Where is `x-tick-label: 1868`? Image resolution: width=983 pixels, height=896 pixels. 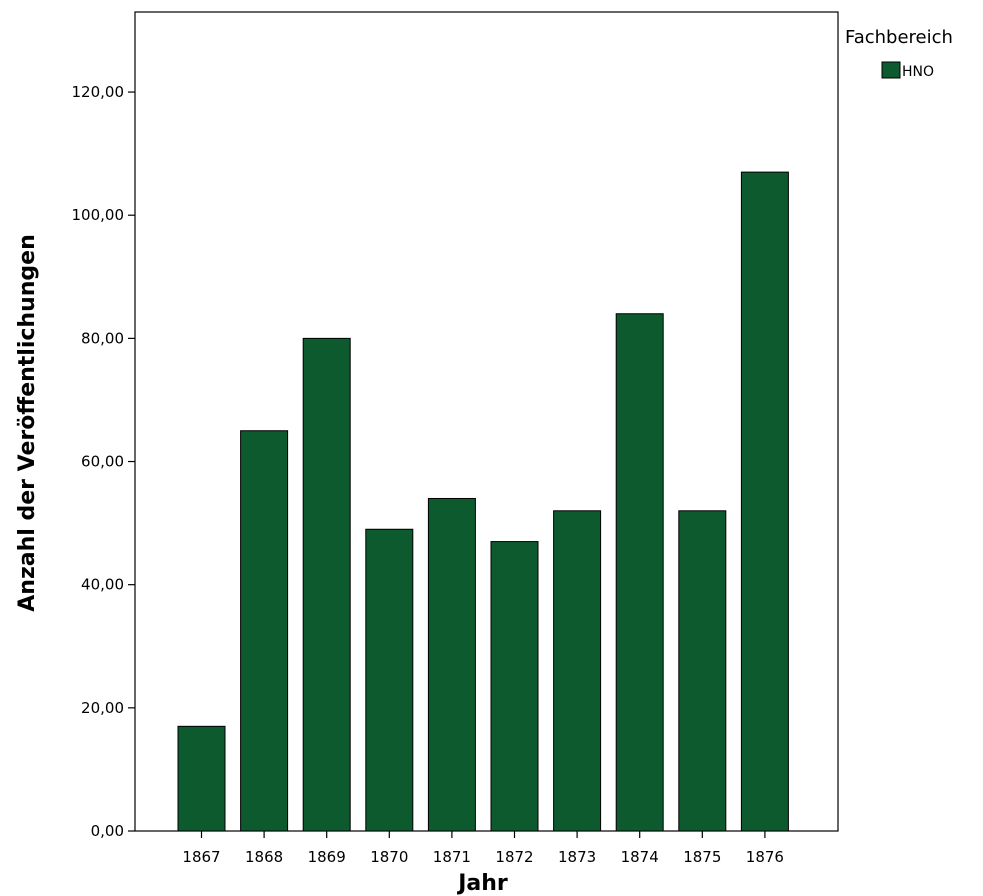
x-tick-label: 1868 is located at coordinates (264, 857).